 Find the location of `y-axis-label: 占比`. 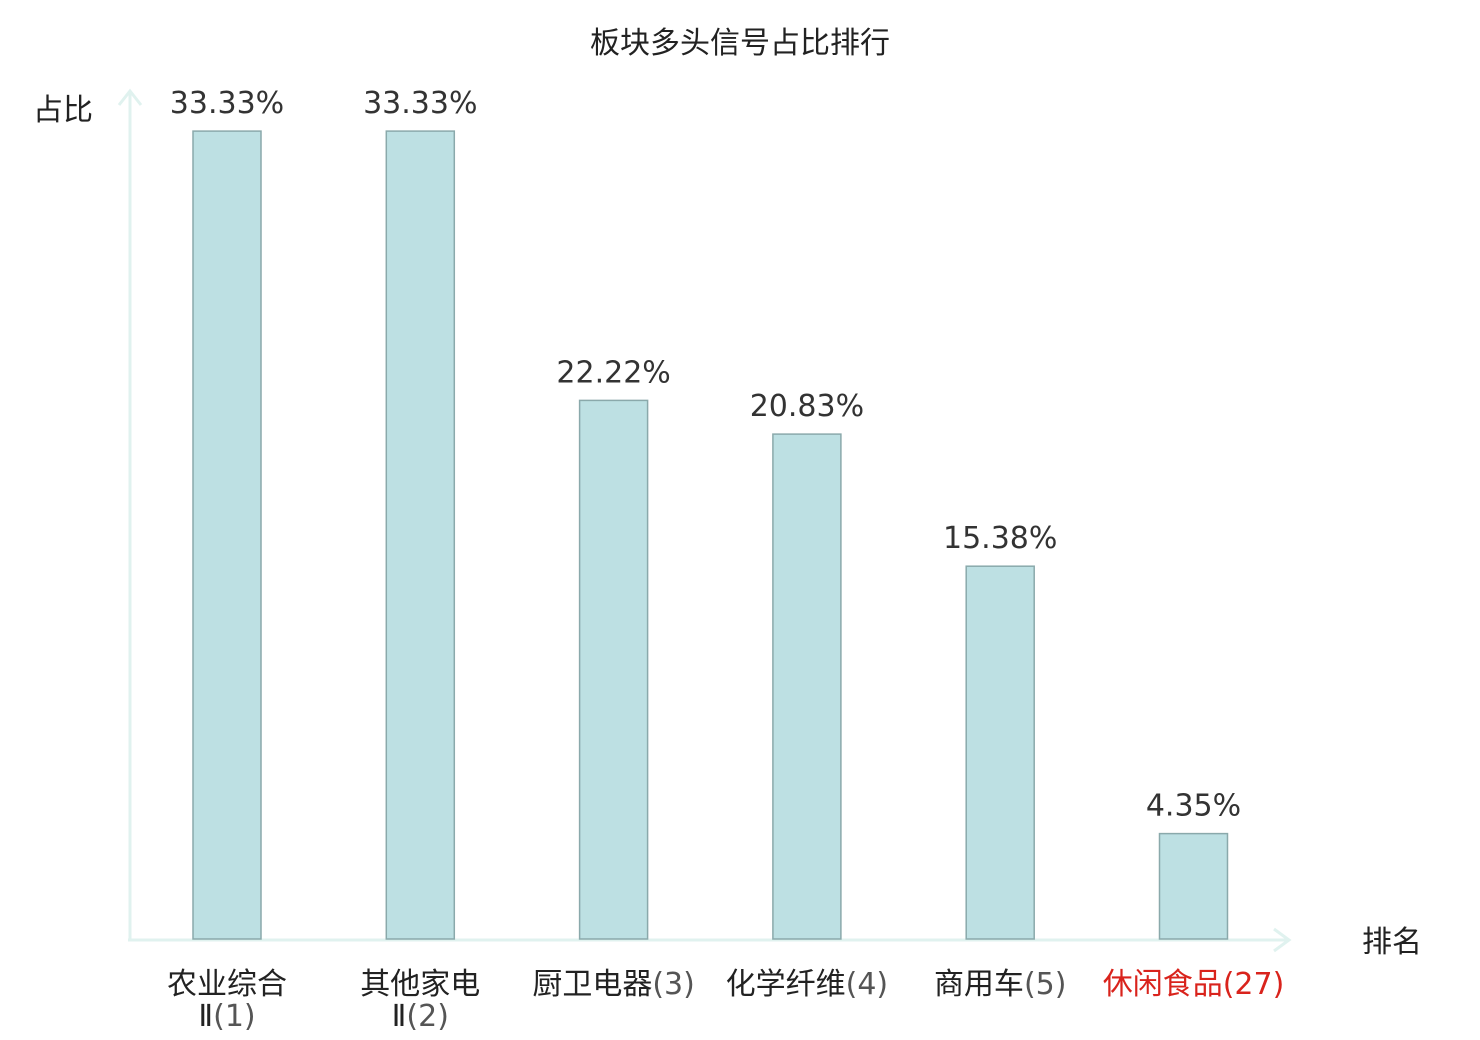

y-axis-label: 占比 is located at coordinates (63, 110).